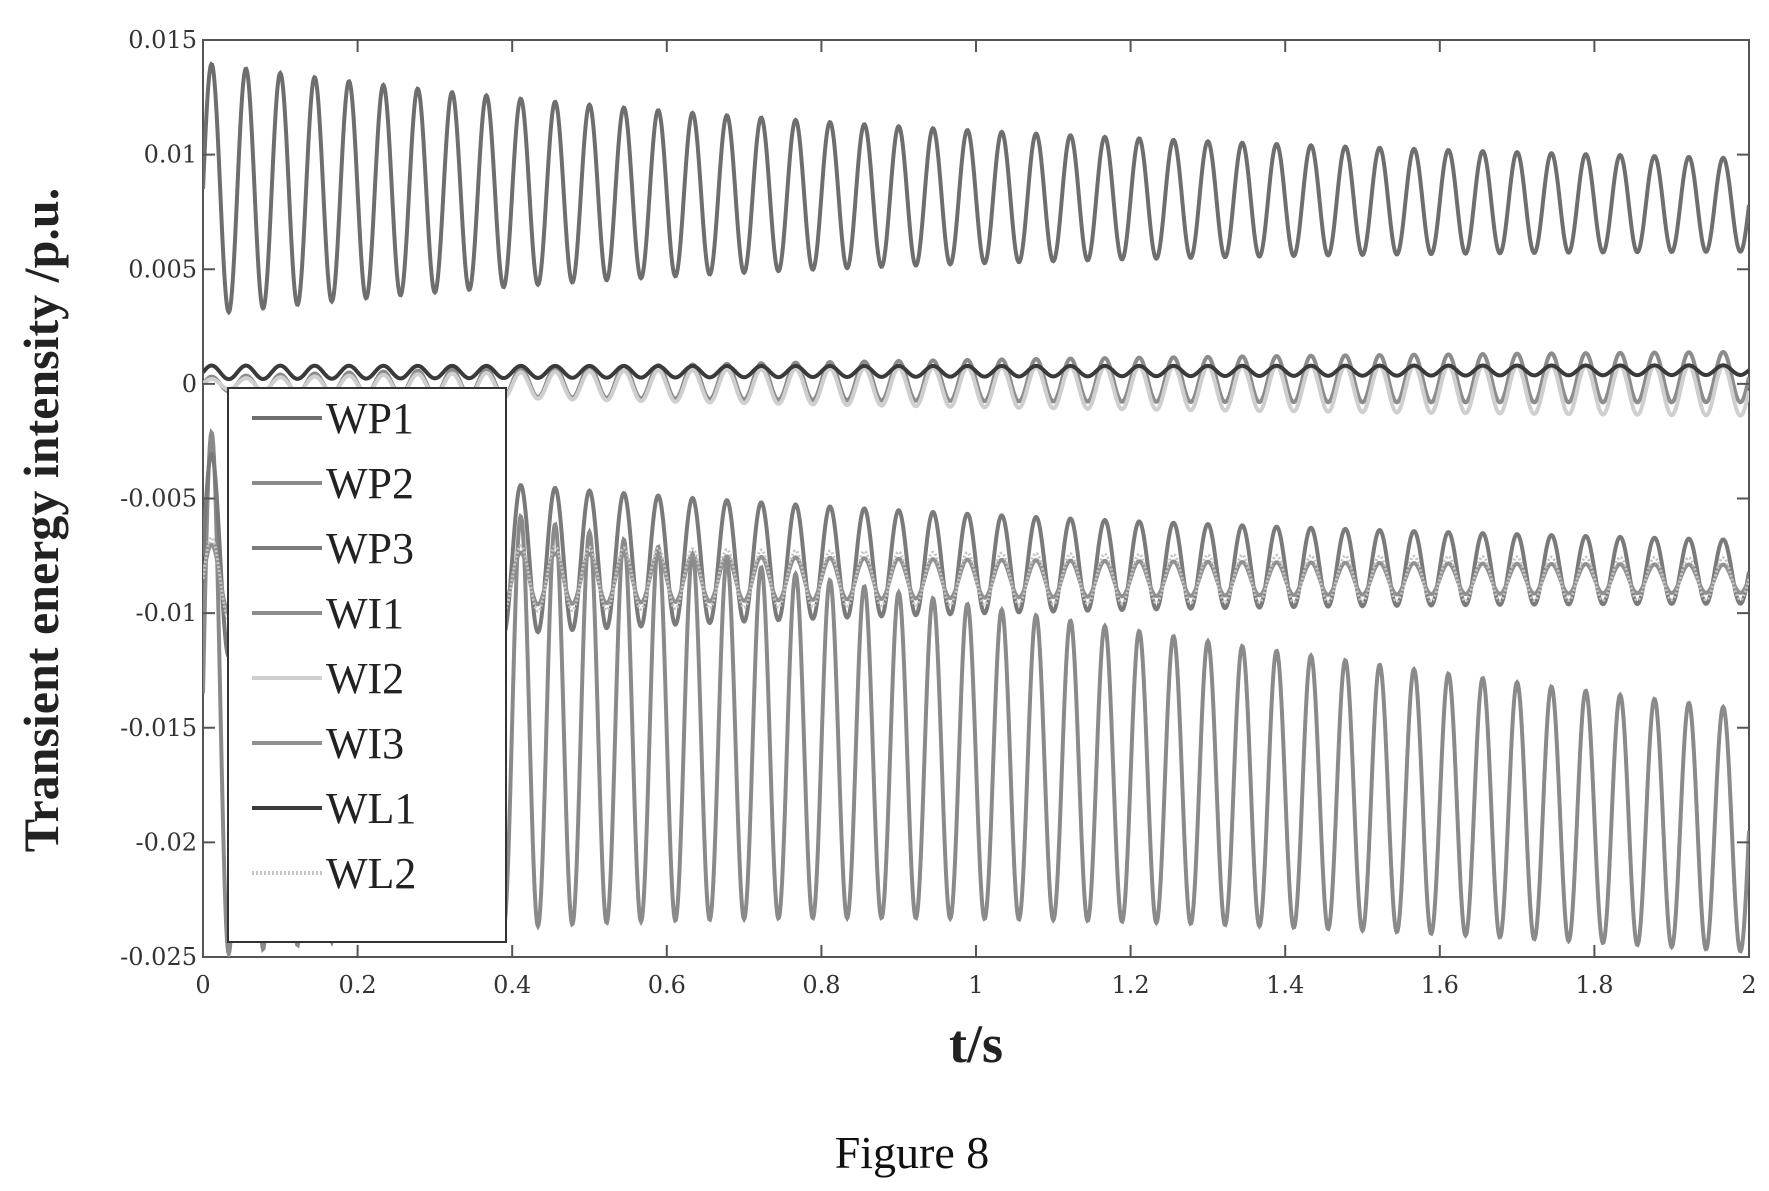  What do you see at coordinates (1285, 985) in the screenshot?
I see `x-tick-label: 1.4` at bounding box center [1285, 985].